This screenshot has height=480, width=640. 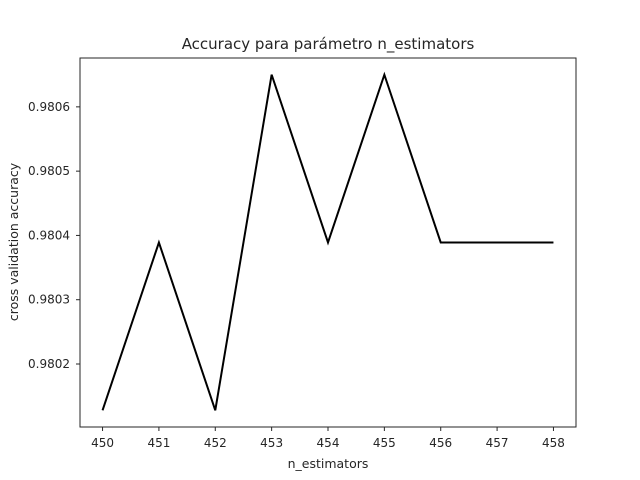 I want to click on x-axis: 450 451 452 453 454 455 456 457 458, so click(x=328, y=438).